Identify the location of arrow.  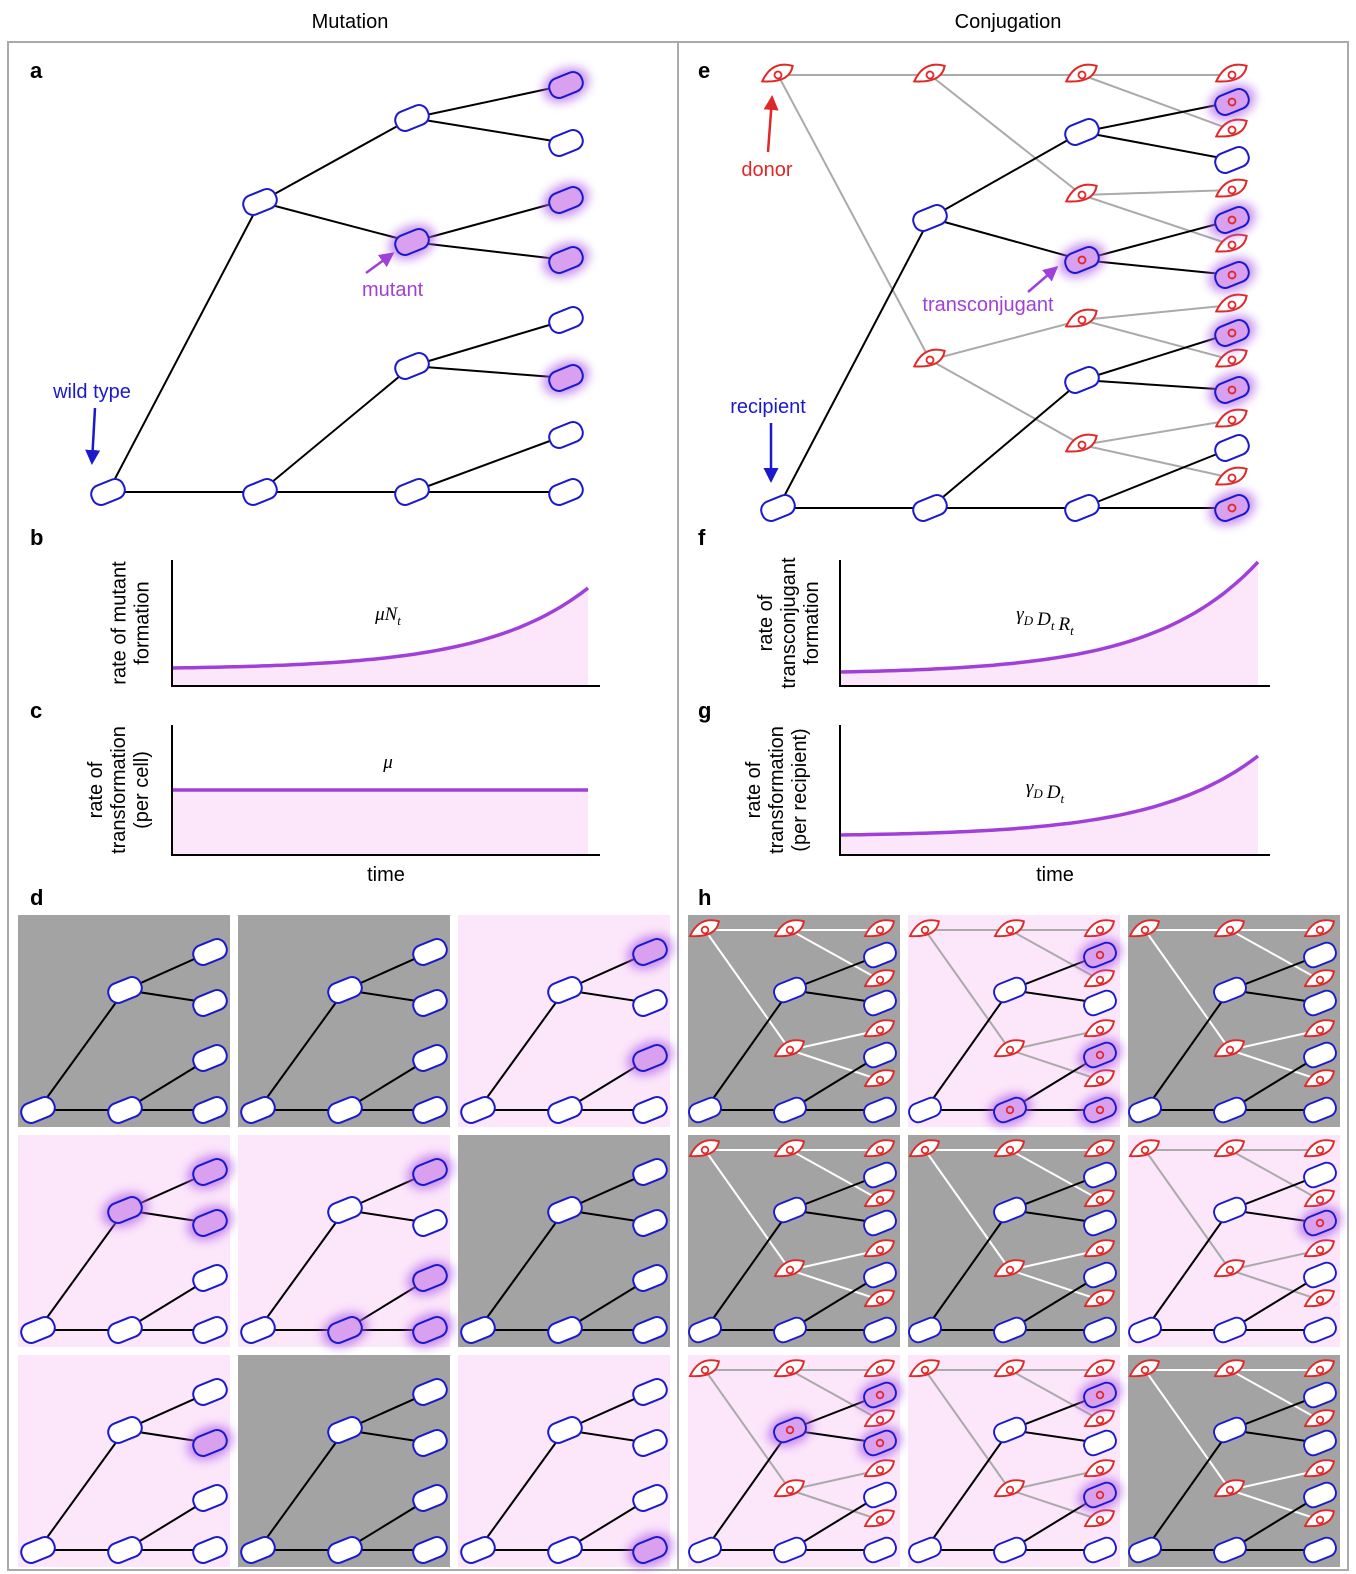
(771, 124).